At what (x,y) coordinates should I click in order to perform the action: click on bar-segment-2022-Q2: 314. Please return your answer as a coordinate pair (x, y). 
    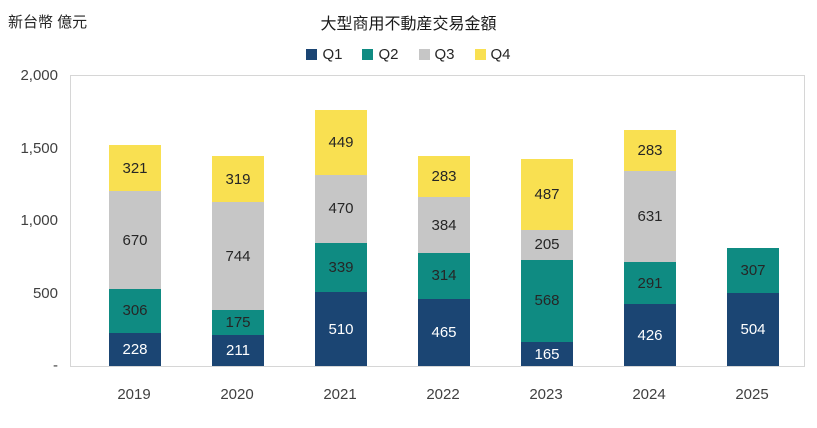
    Looking at the image, I should click on (444, 276).